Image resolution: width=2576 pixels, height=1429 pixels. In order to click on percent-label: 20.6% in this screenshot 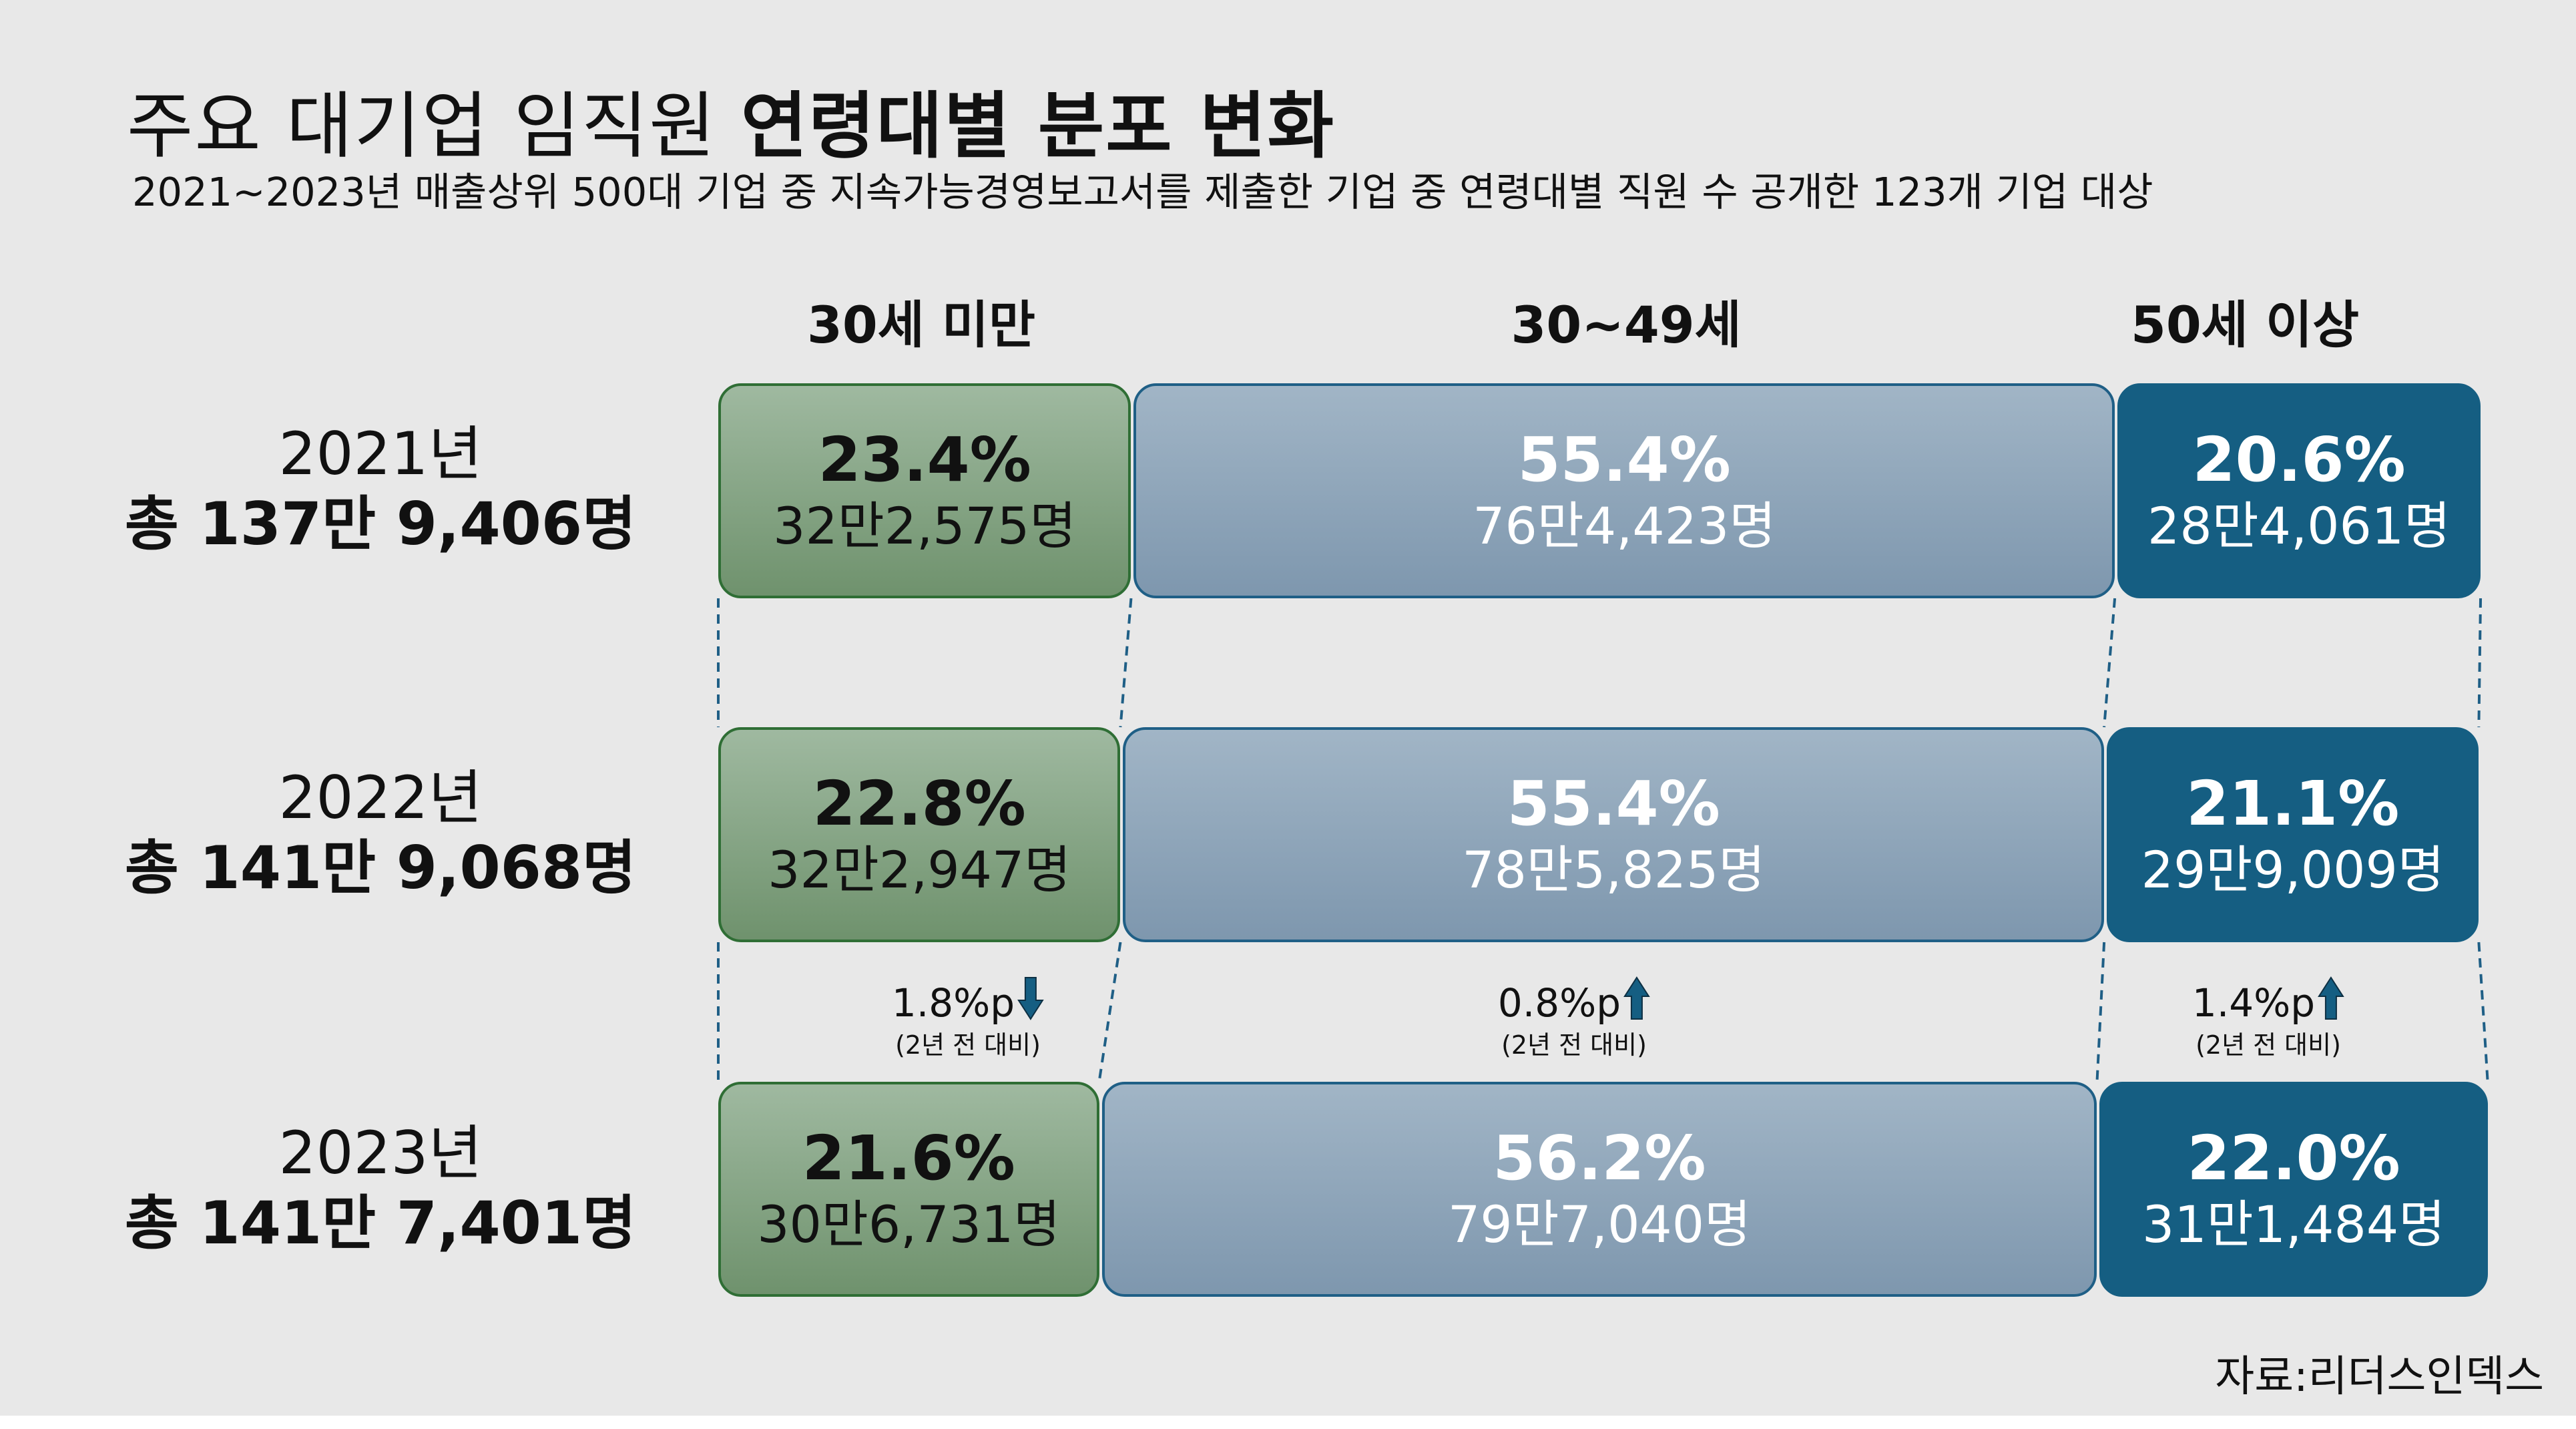, I will do `click(2299, 459)`.